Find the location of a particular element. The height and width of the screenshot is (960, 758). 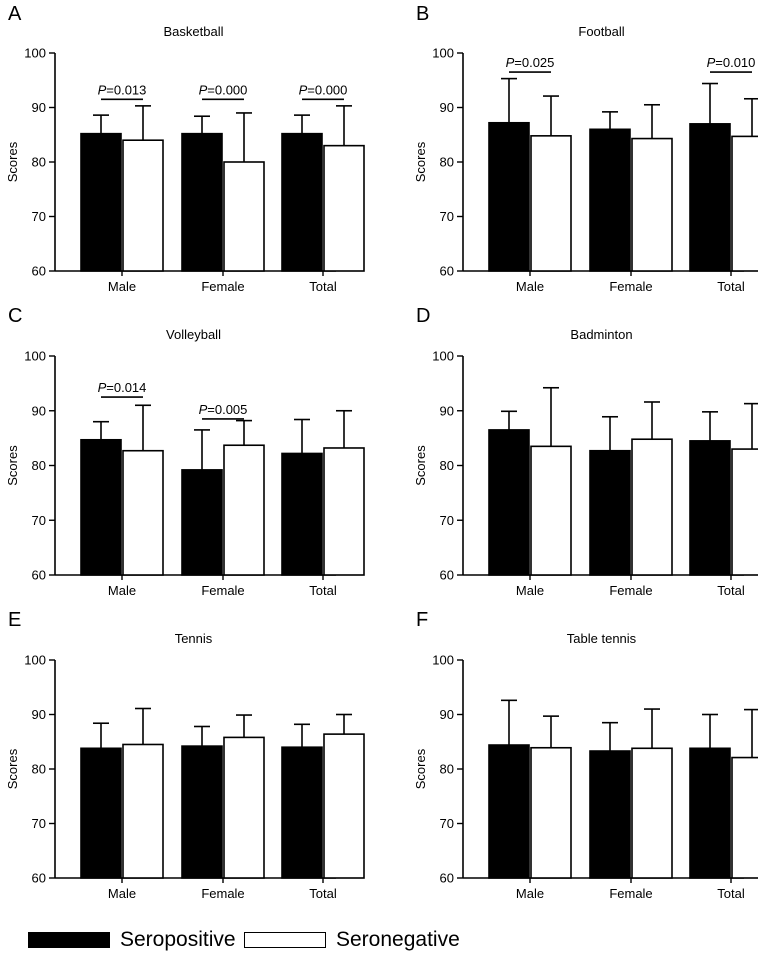

legend: Seropositive Seronegative is located at coordinates (379, 942).